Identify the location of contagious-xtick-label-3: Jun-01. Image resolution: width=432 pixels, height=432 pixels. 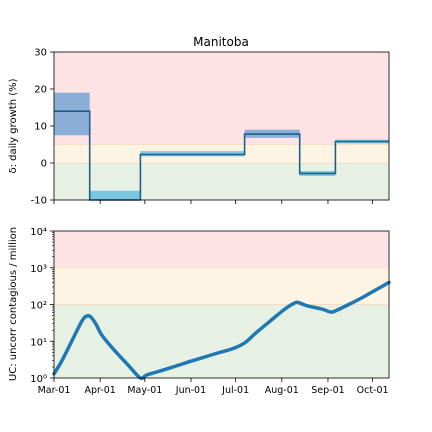
(190, 390).